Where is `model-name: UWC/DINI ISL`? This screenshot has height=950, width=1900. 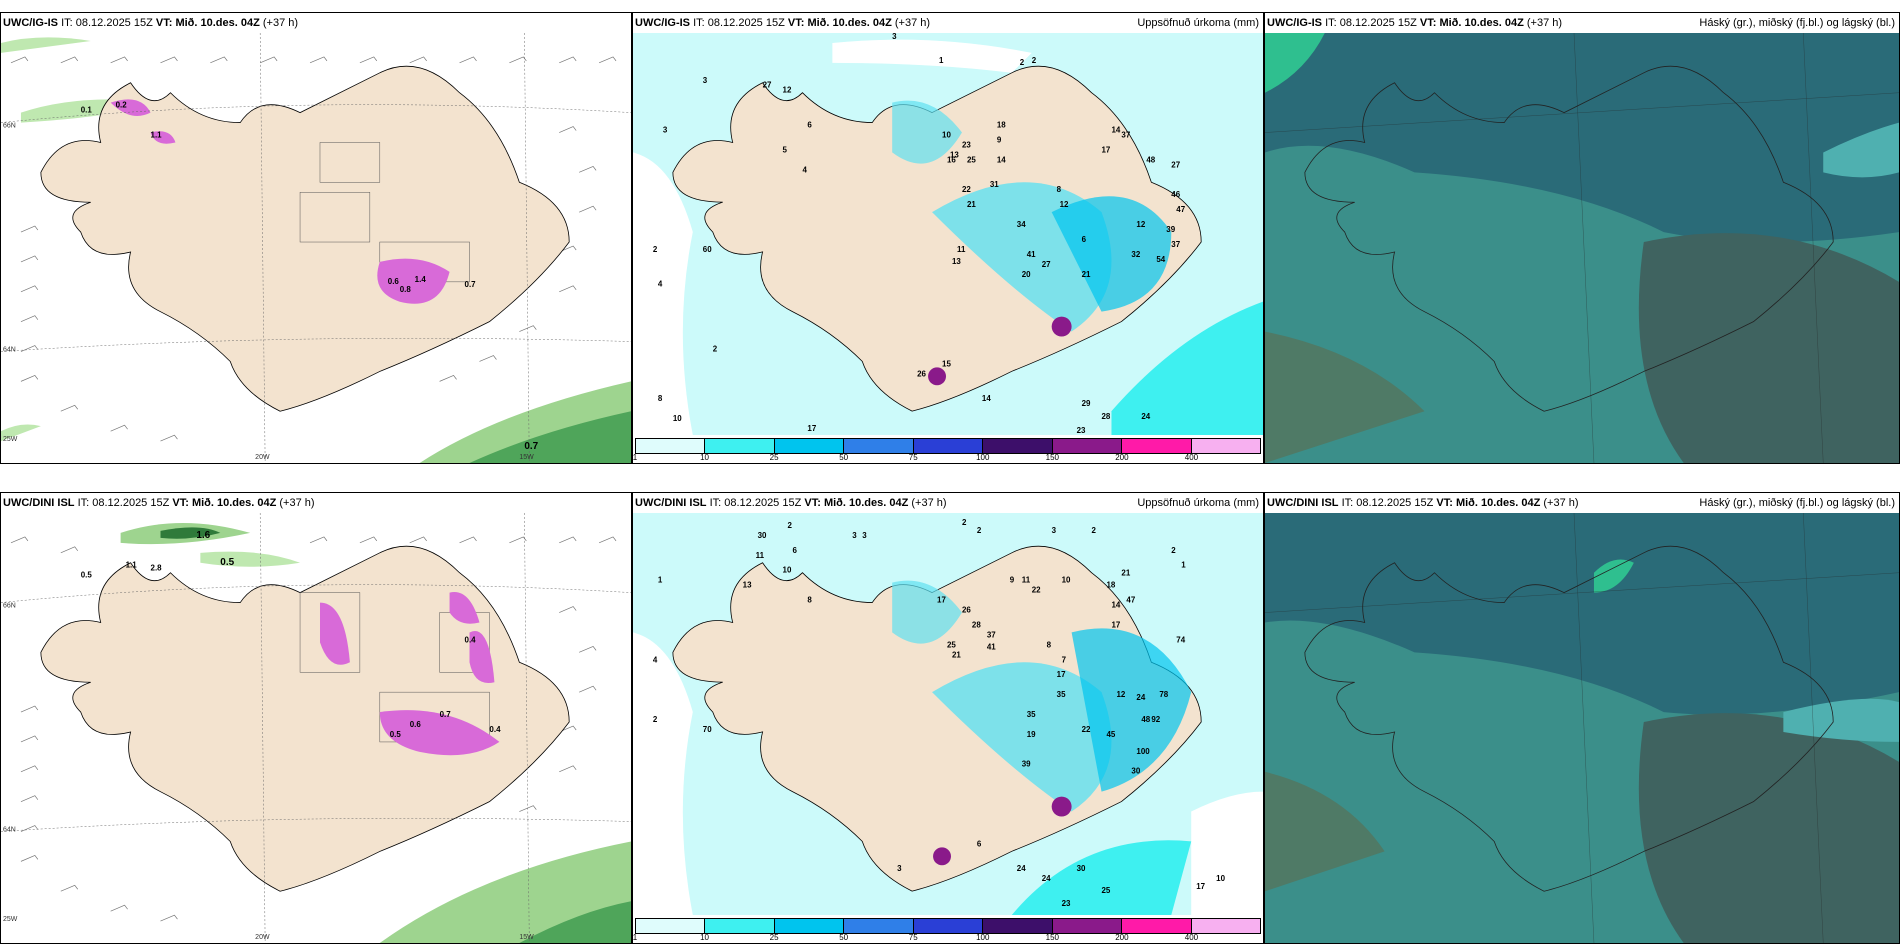 model-name: UWC/DINI ISL is located at coordinates (1303, 503).